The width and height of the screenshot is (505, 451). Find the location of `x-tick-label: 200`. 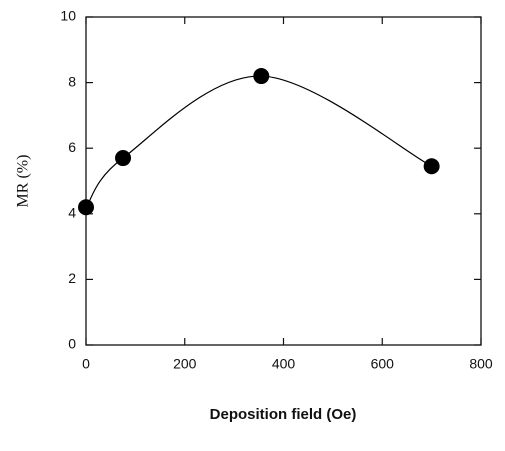

x-tick-label: 200 is located at coordinates (185, 364).